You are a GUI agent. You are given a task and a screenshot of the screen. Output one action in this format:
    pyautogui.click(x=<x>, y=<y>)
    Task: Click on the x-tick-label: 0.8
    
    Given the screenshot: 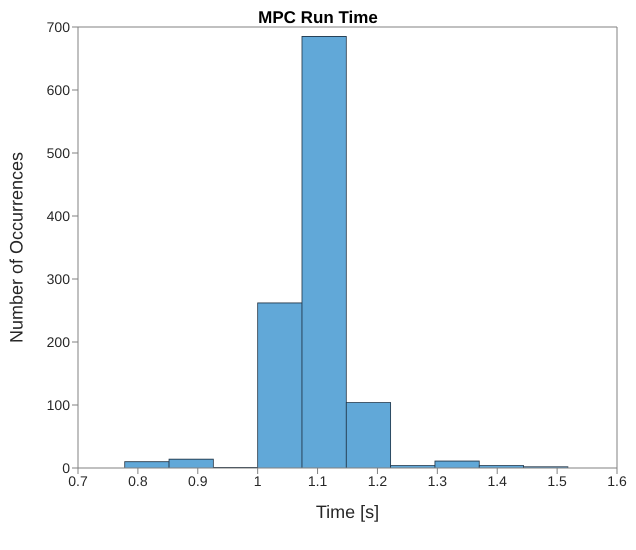 What is the action you would take?
    pyautogui.click(x=138, y=480)
    